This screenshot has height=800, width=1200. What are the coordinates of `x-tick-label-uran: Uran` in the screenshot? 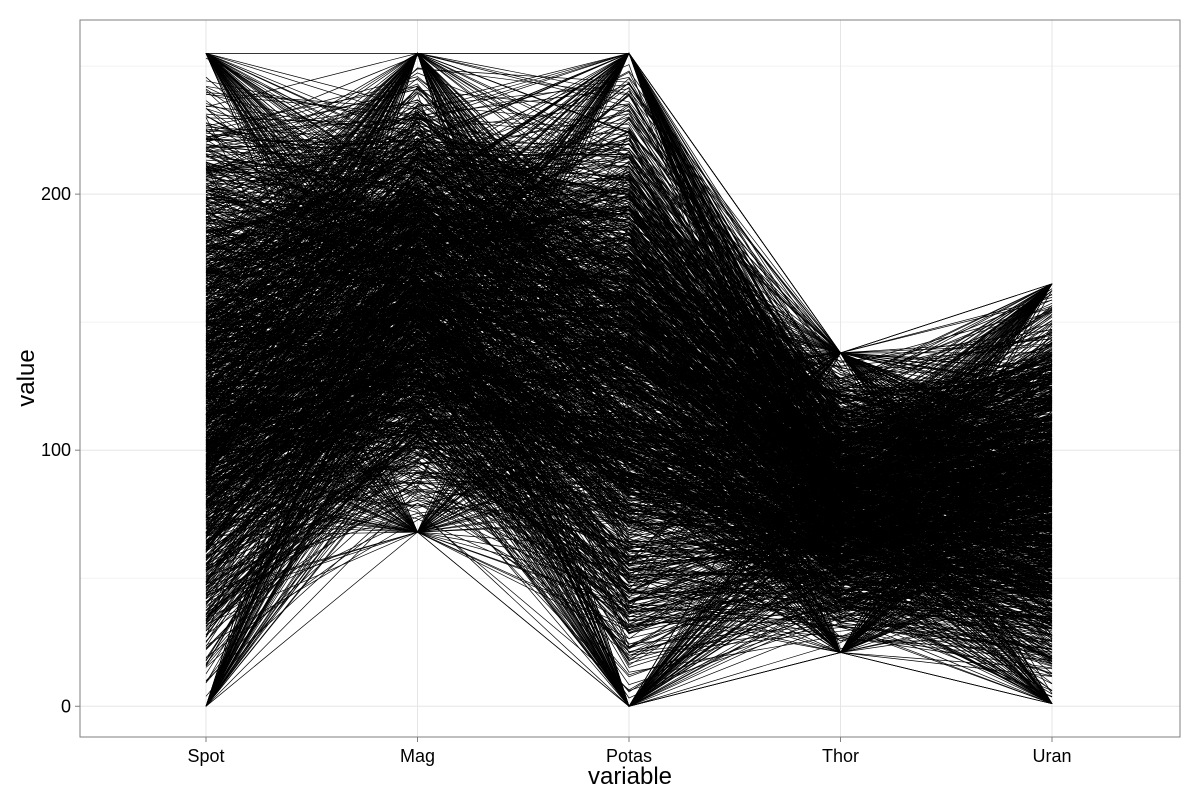 It's located at (1051, 756).